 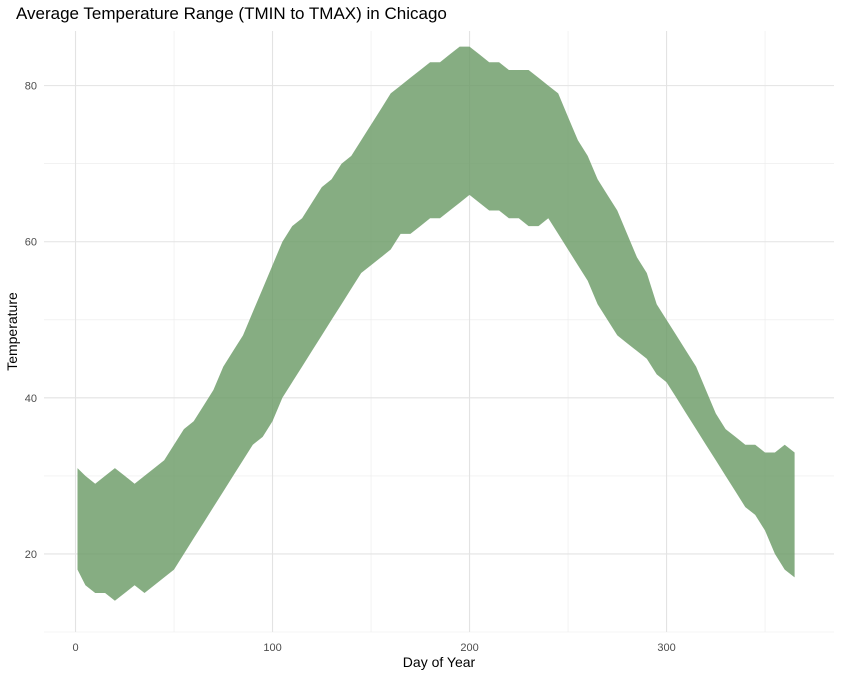 I want to click on y-tick-label: 60, so click(x=31, y=243).